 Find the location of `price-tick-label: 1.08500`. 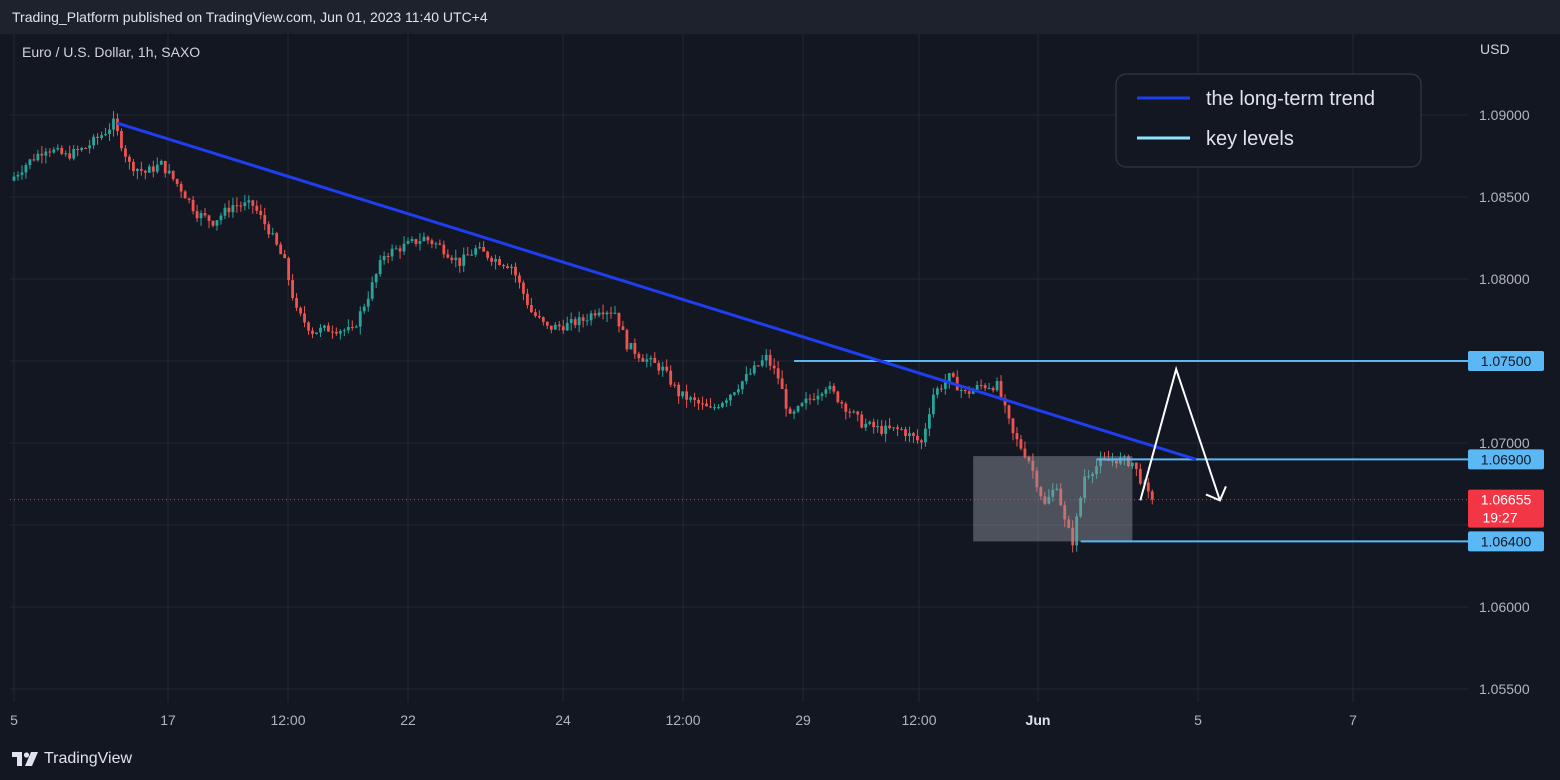

price-tick-label: 1.08500 is located at coordinates (1504, 197).